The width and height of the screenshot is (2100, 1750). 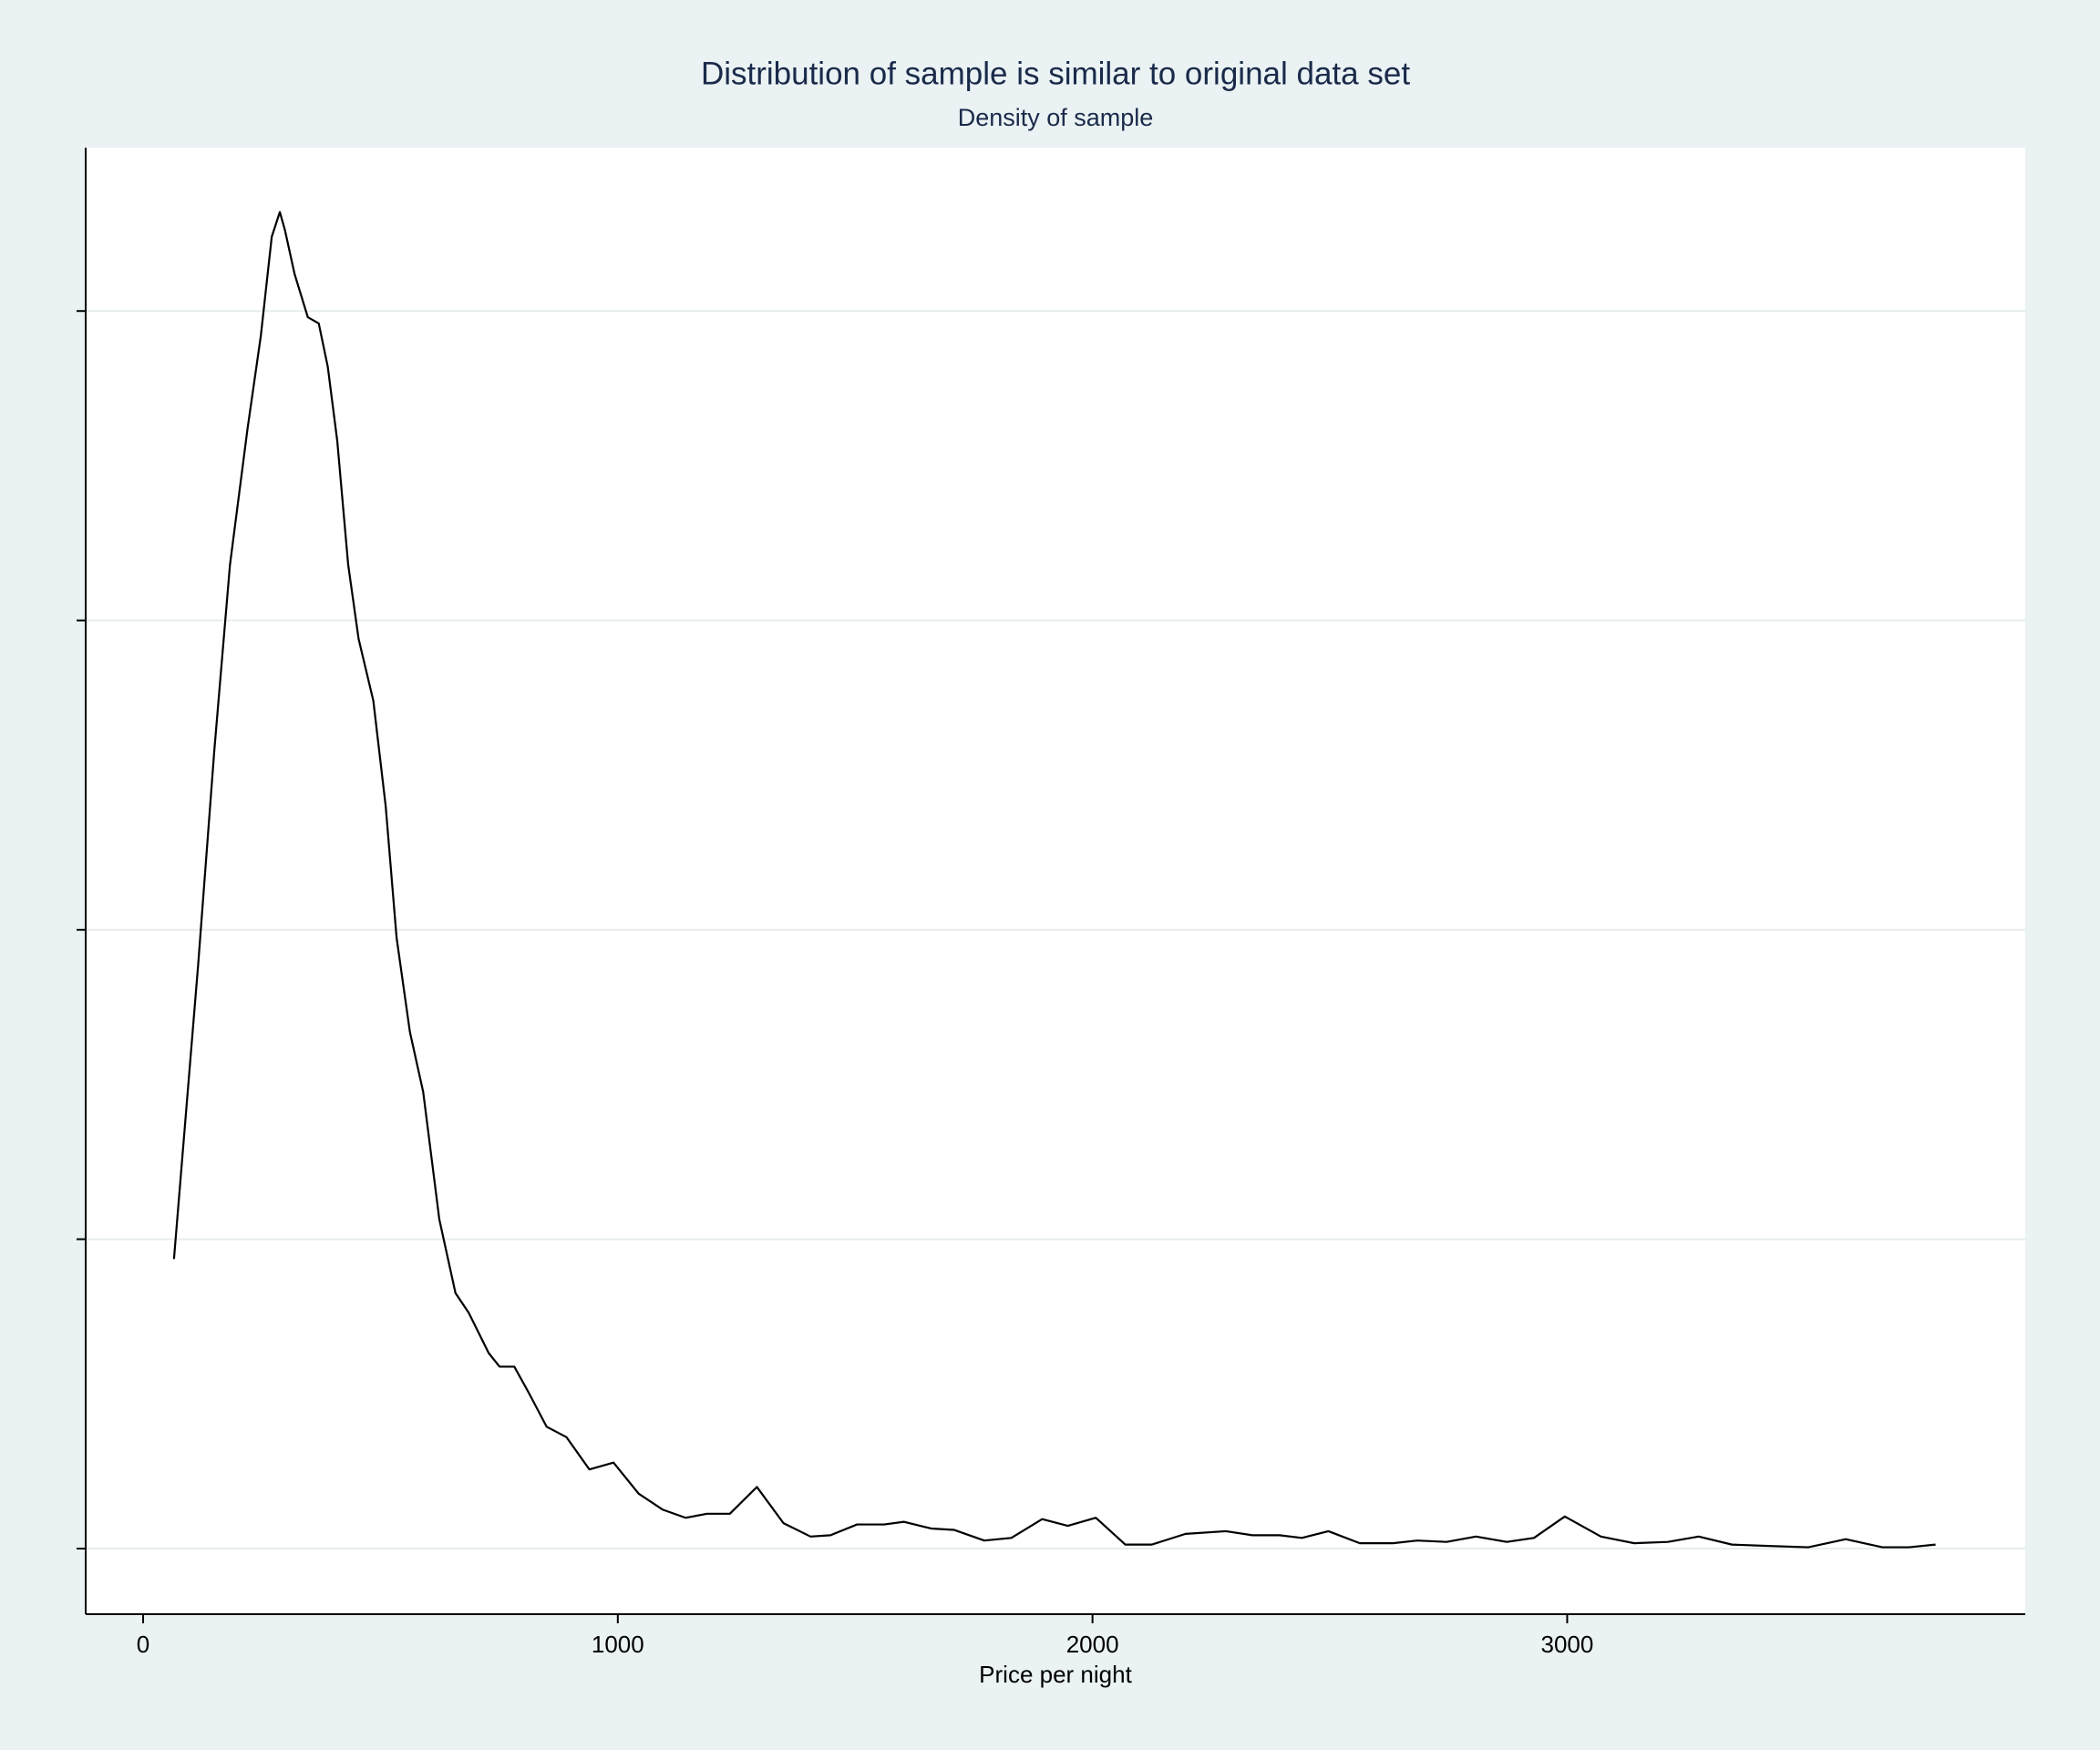 What do you see at coordinates (618, 1645) in the screenshot?
I see `x-tick-label: 1000` at bounding box center [618, 1645].